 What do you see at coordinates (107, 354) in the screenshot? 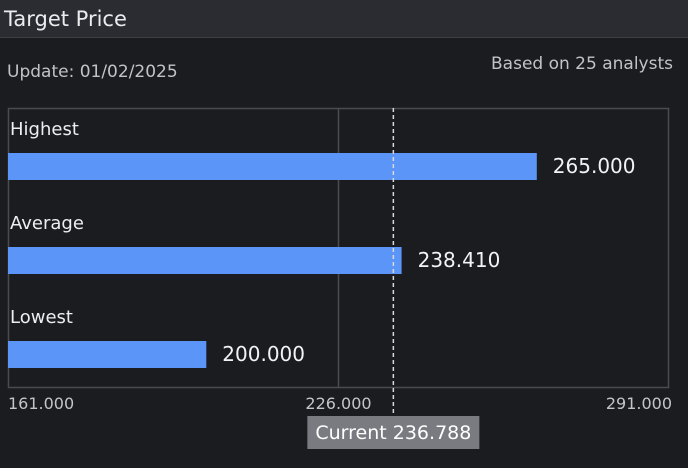
I see `bar-lowest` at bounding box center [107, 354].